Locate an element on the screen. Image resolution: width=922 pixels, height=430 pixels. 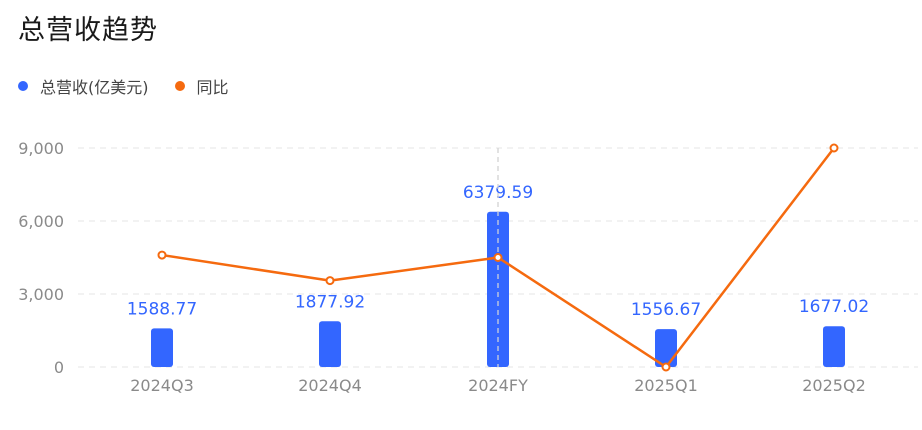
x-tick-label: 2025Q1 is located at coordinates (666, 385).